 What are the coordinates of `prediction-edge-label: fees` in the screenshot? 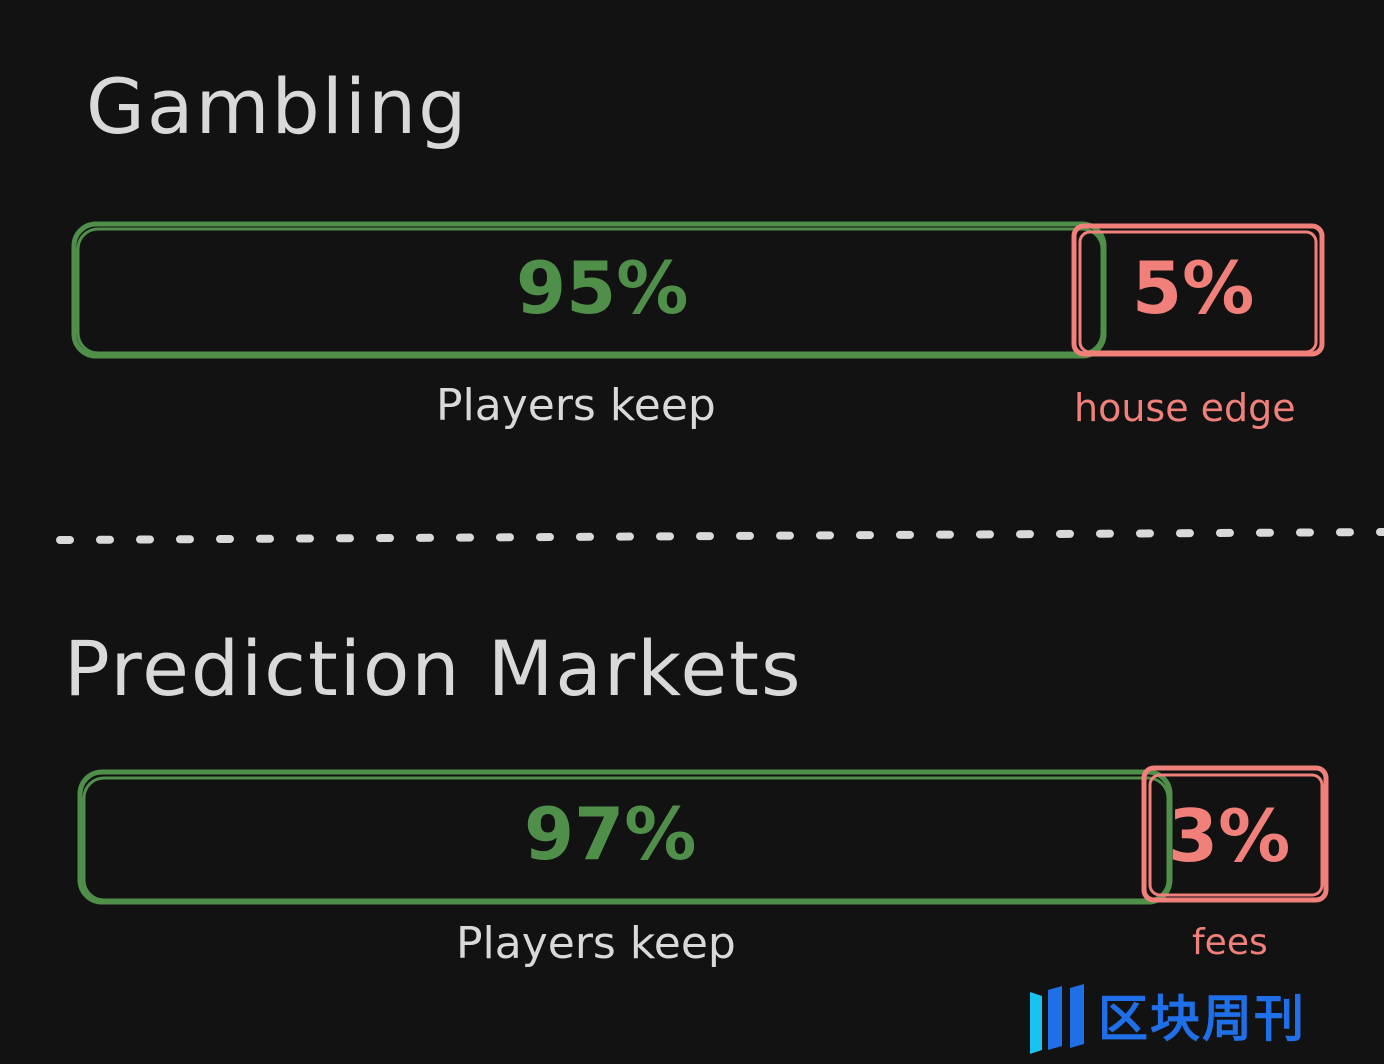 It's located at (1230, 942).